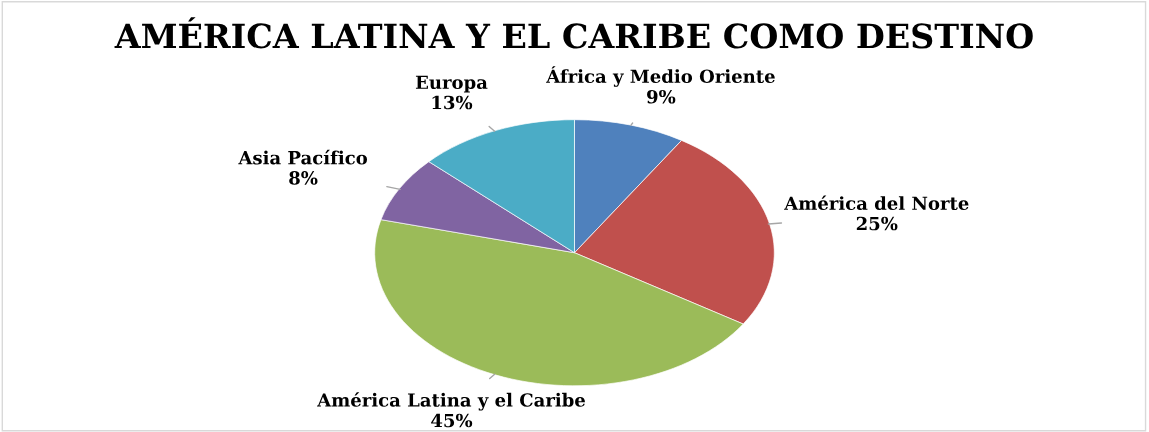 This screenshot has height=432, width=1149. I want to click on data-label: 25%, so click(877, 223).